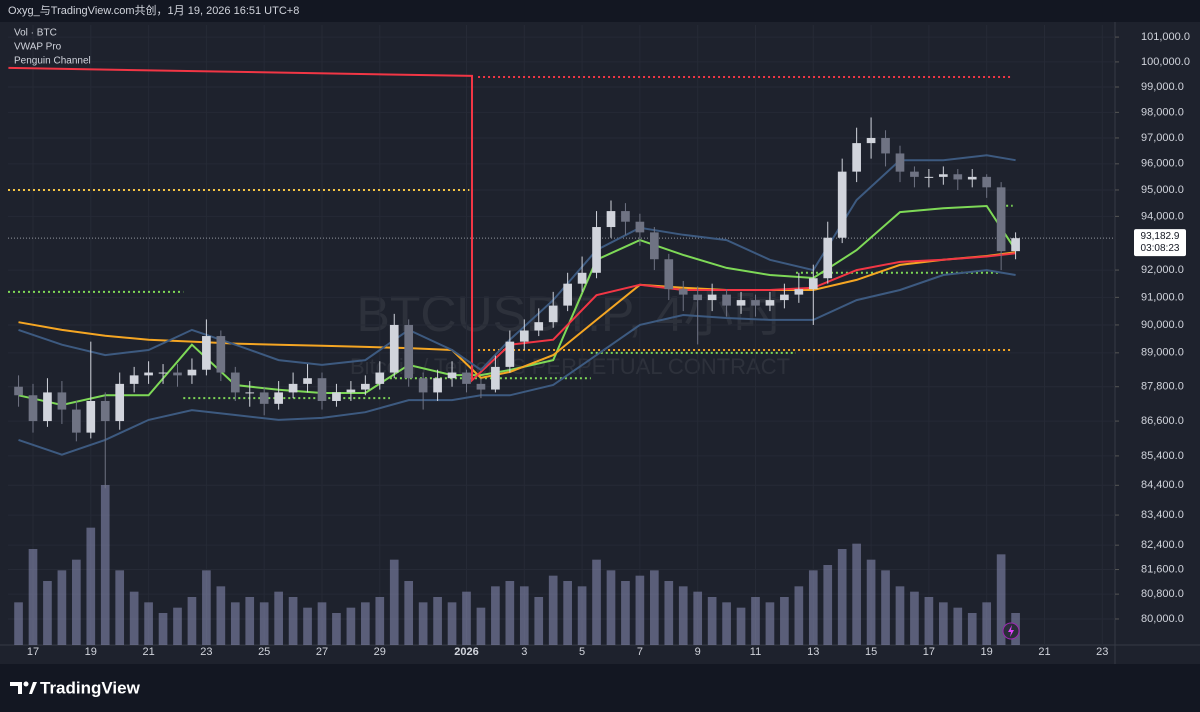 This screenshot has height=712, width=1200. What do you see at coordinates (1162, 485) in the screenshot?
I see `y-tick-label: 84,400.0` at bounding box center [1162, 485].